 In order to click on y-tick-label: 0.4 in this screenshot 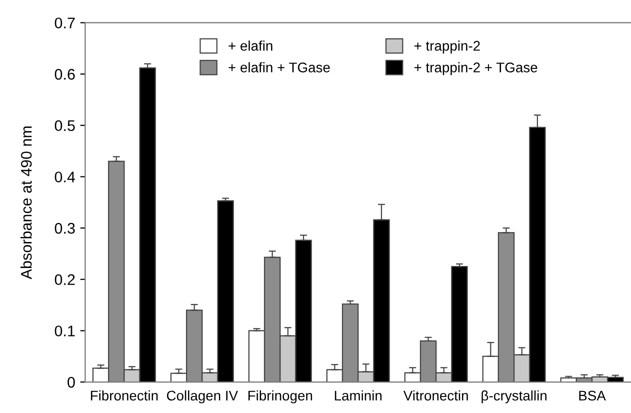, I will do `click(65, 177)`.